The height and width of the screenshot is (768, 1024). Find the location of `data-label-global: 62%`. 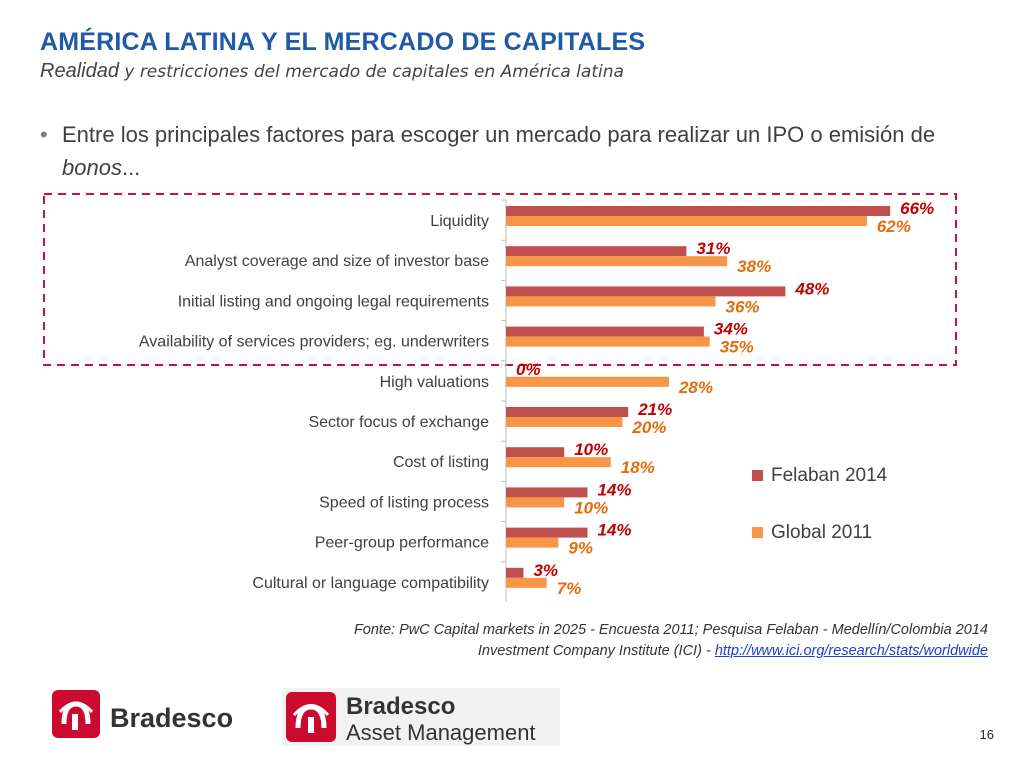

data-label-global: 62% is located at coordinates (894, 226).